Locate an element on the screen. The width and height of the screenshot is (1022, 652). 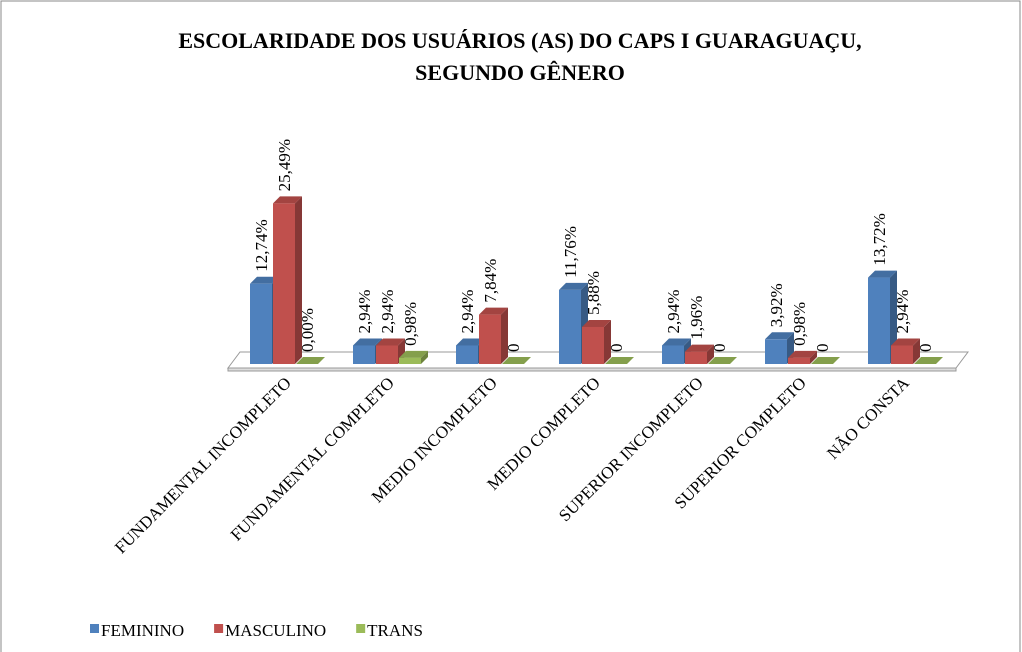
value-label: 12,74% is located at coordinates (261, 245).